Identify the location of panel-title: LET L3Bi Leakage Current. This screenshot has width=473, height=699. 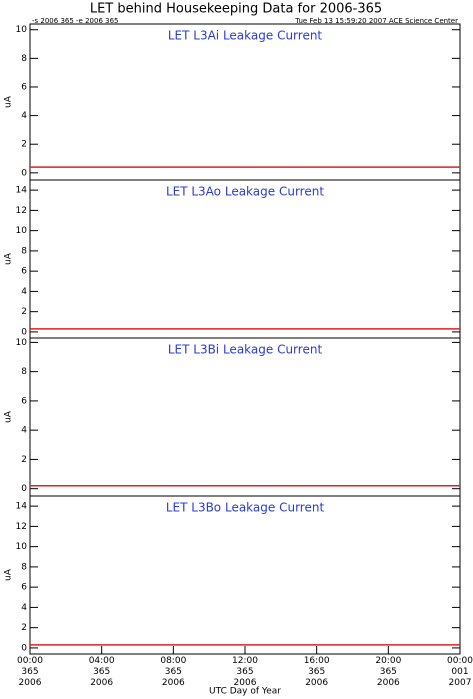
(245, 350).